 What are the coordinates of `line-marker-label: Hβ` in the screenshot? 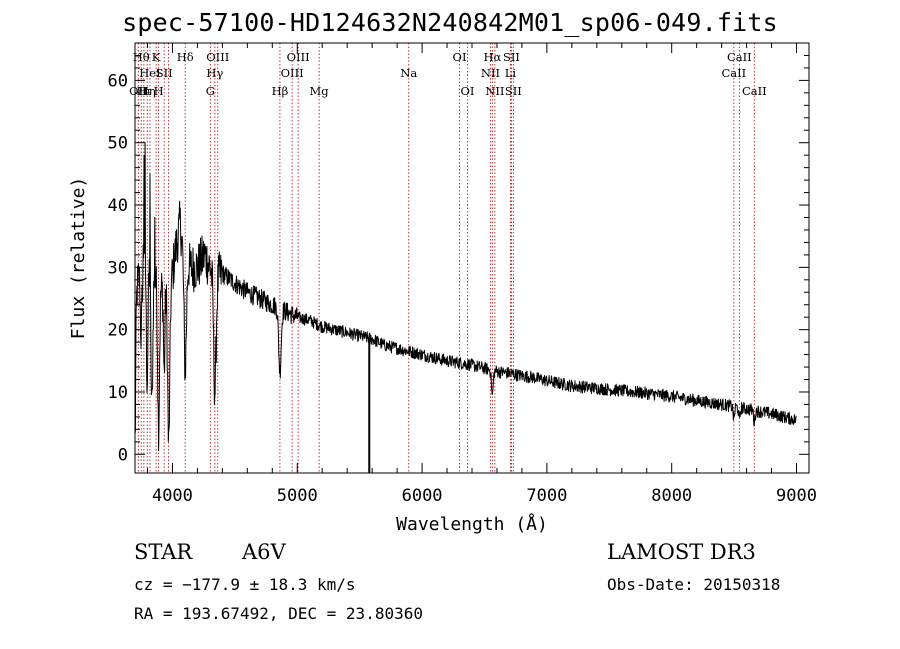 It's located at (280, 91).